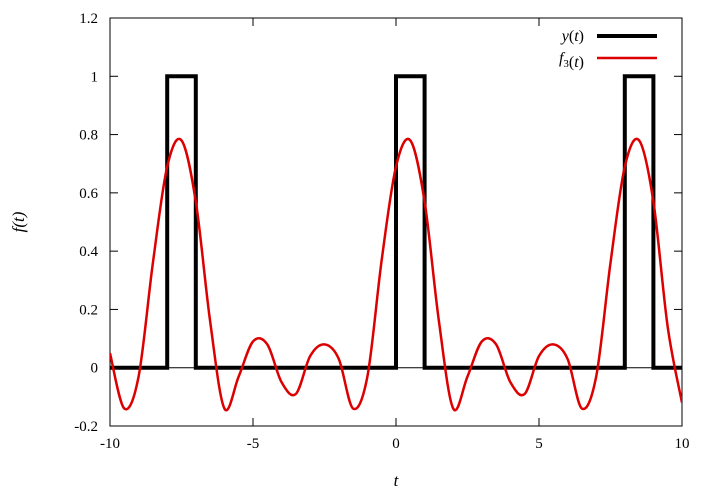 The width and height of the screenshot is (710, 495). Describe the element at coordinates (88, 310) in the screenshot. I see `y-tick-label: 0.2` at that location.